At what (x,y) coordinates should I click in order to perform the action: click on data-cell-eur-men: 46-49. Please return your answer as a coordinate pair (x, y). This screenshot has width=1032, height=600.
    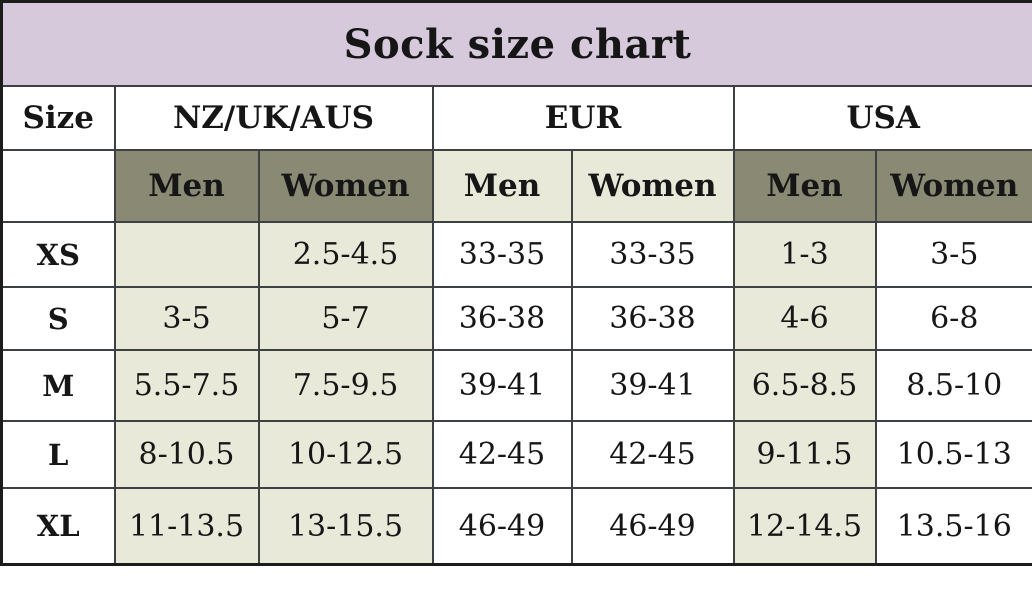
    Looking at the image, I should click on (502, 526).